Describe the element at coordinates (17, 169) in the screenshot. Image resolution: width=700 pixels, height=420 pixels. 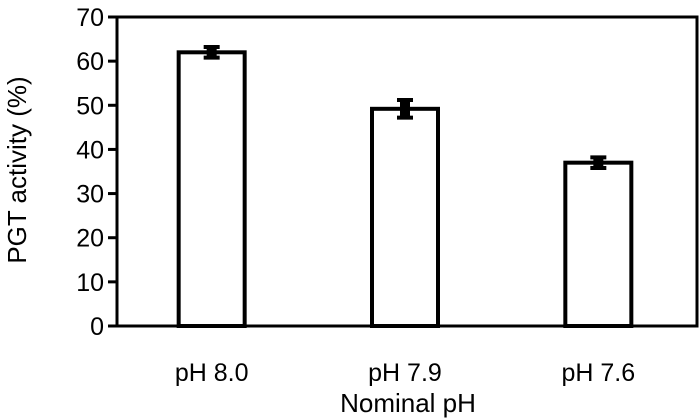
I see `y-axis-title: PGT activity (%)` at that location.